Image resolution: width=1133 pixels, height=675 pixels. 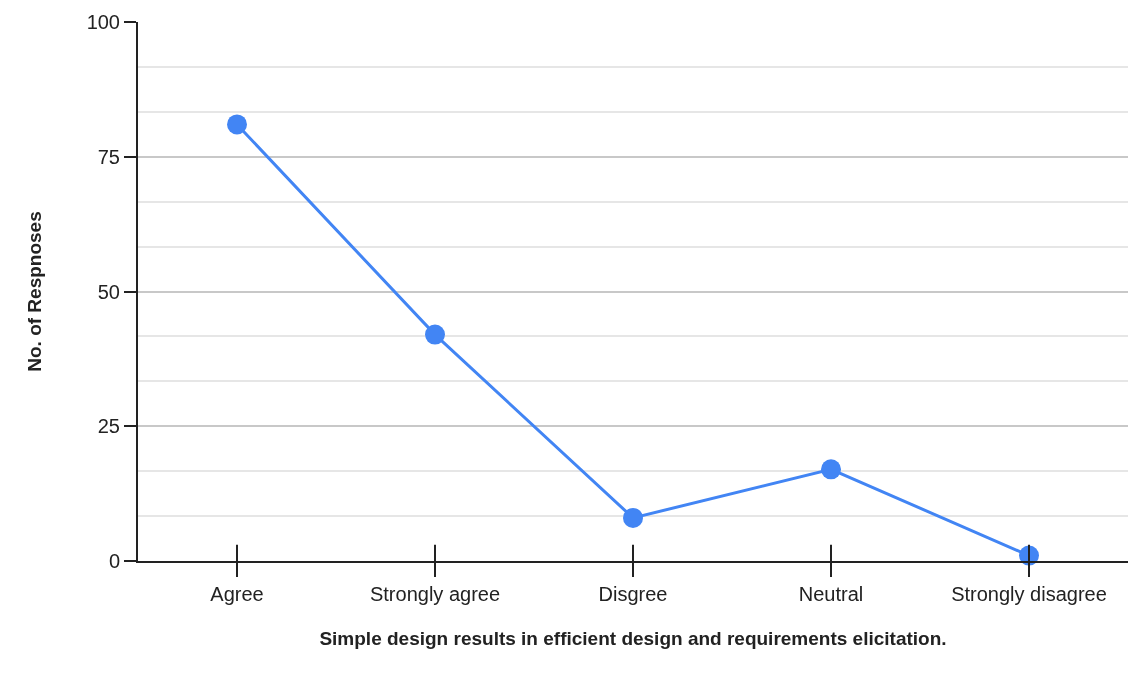 What do you see at coordinates (435, 594) in the screenshot?
I see `x-tick-label: Strongly agree` at bounding box center [435, 594].